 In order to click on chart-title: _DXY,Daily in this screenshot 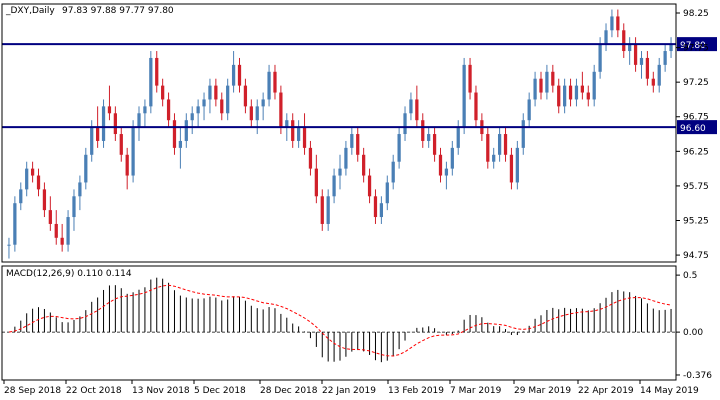, I will do `click(30, 11)`.